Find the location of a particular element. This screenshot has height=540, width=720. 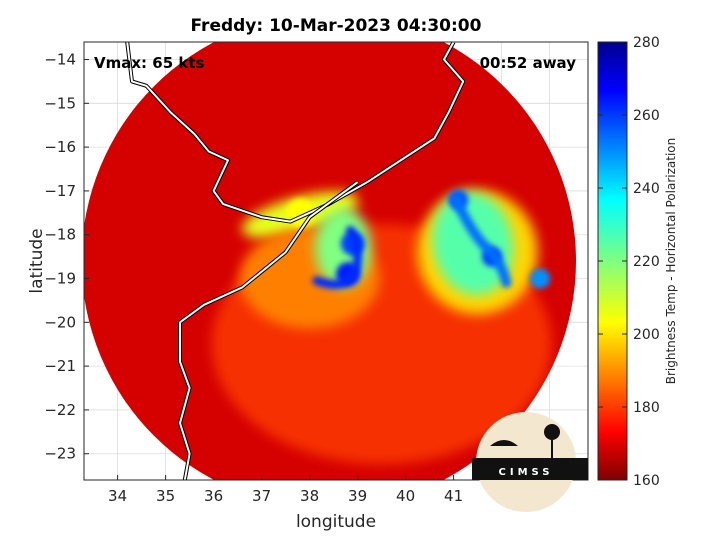

colorbar-tick-label: 220 is located at coordinates (646, 262).